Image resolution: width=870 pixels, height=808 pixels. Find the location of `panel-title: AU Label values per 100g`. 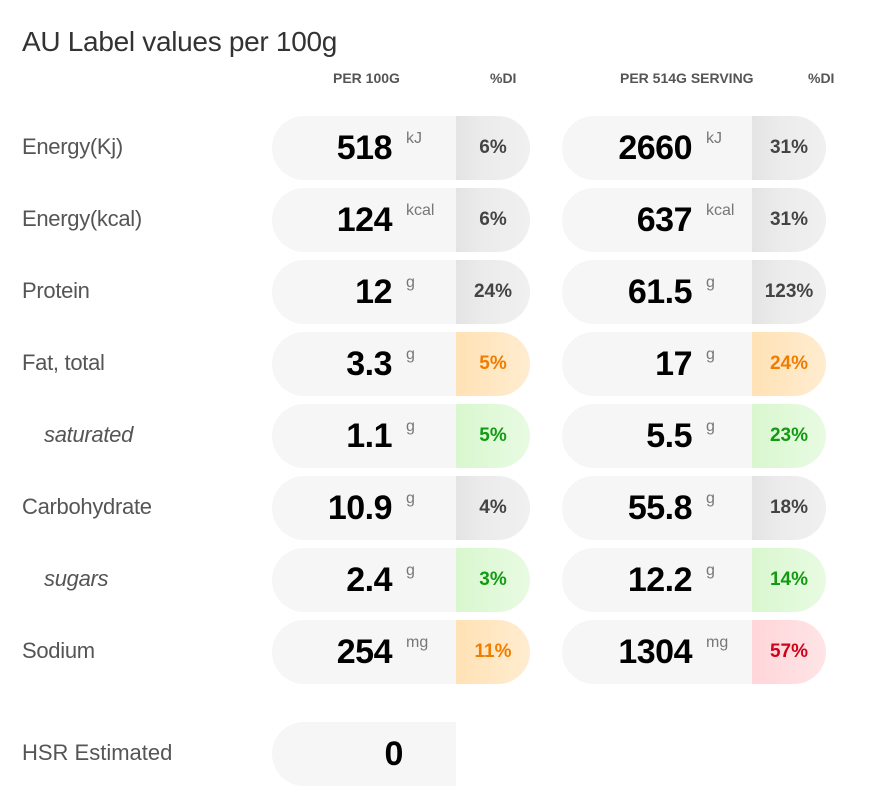

panel-title: AU Label values per 100g is located at coordinates (180, 41).